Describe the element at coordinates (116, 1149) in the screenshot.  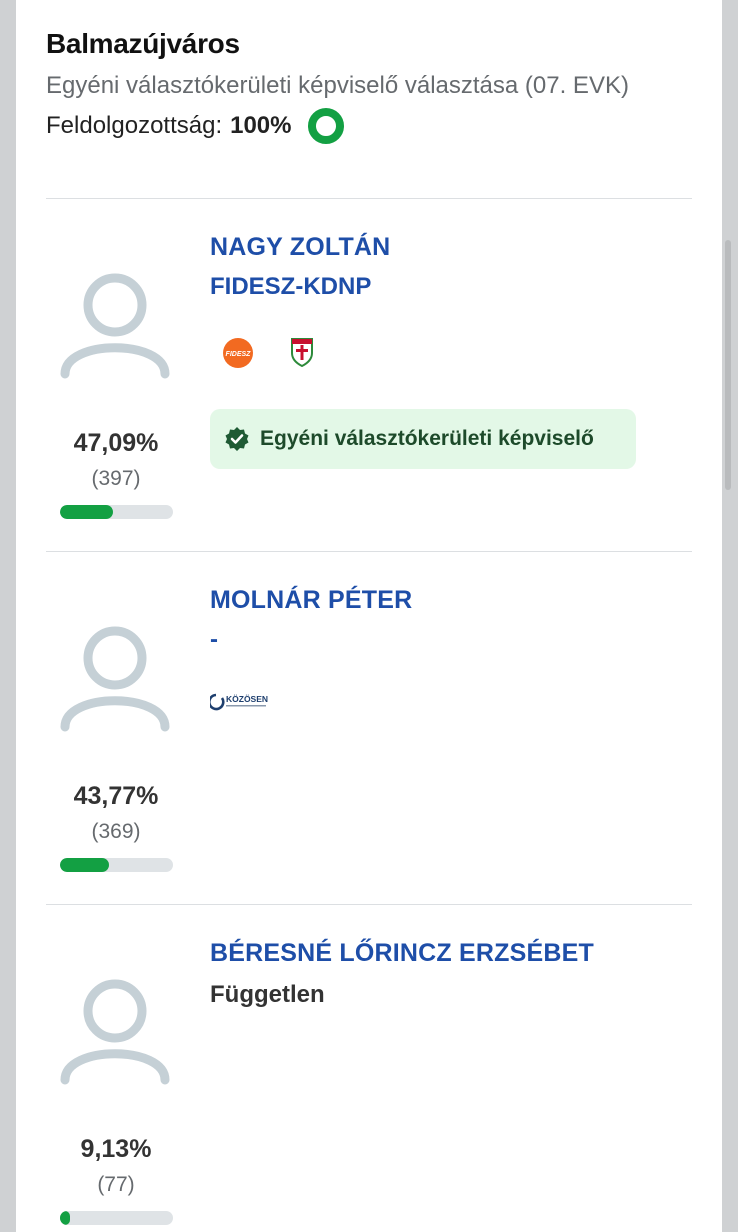
I see `vote-share: 9,13%` at that location.